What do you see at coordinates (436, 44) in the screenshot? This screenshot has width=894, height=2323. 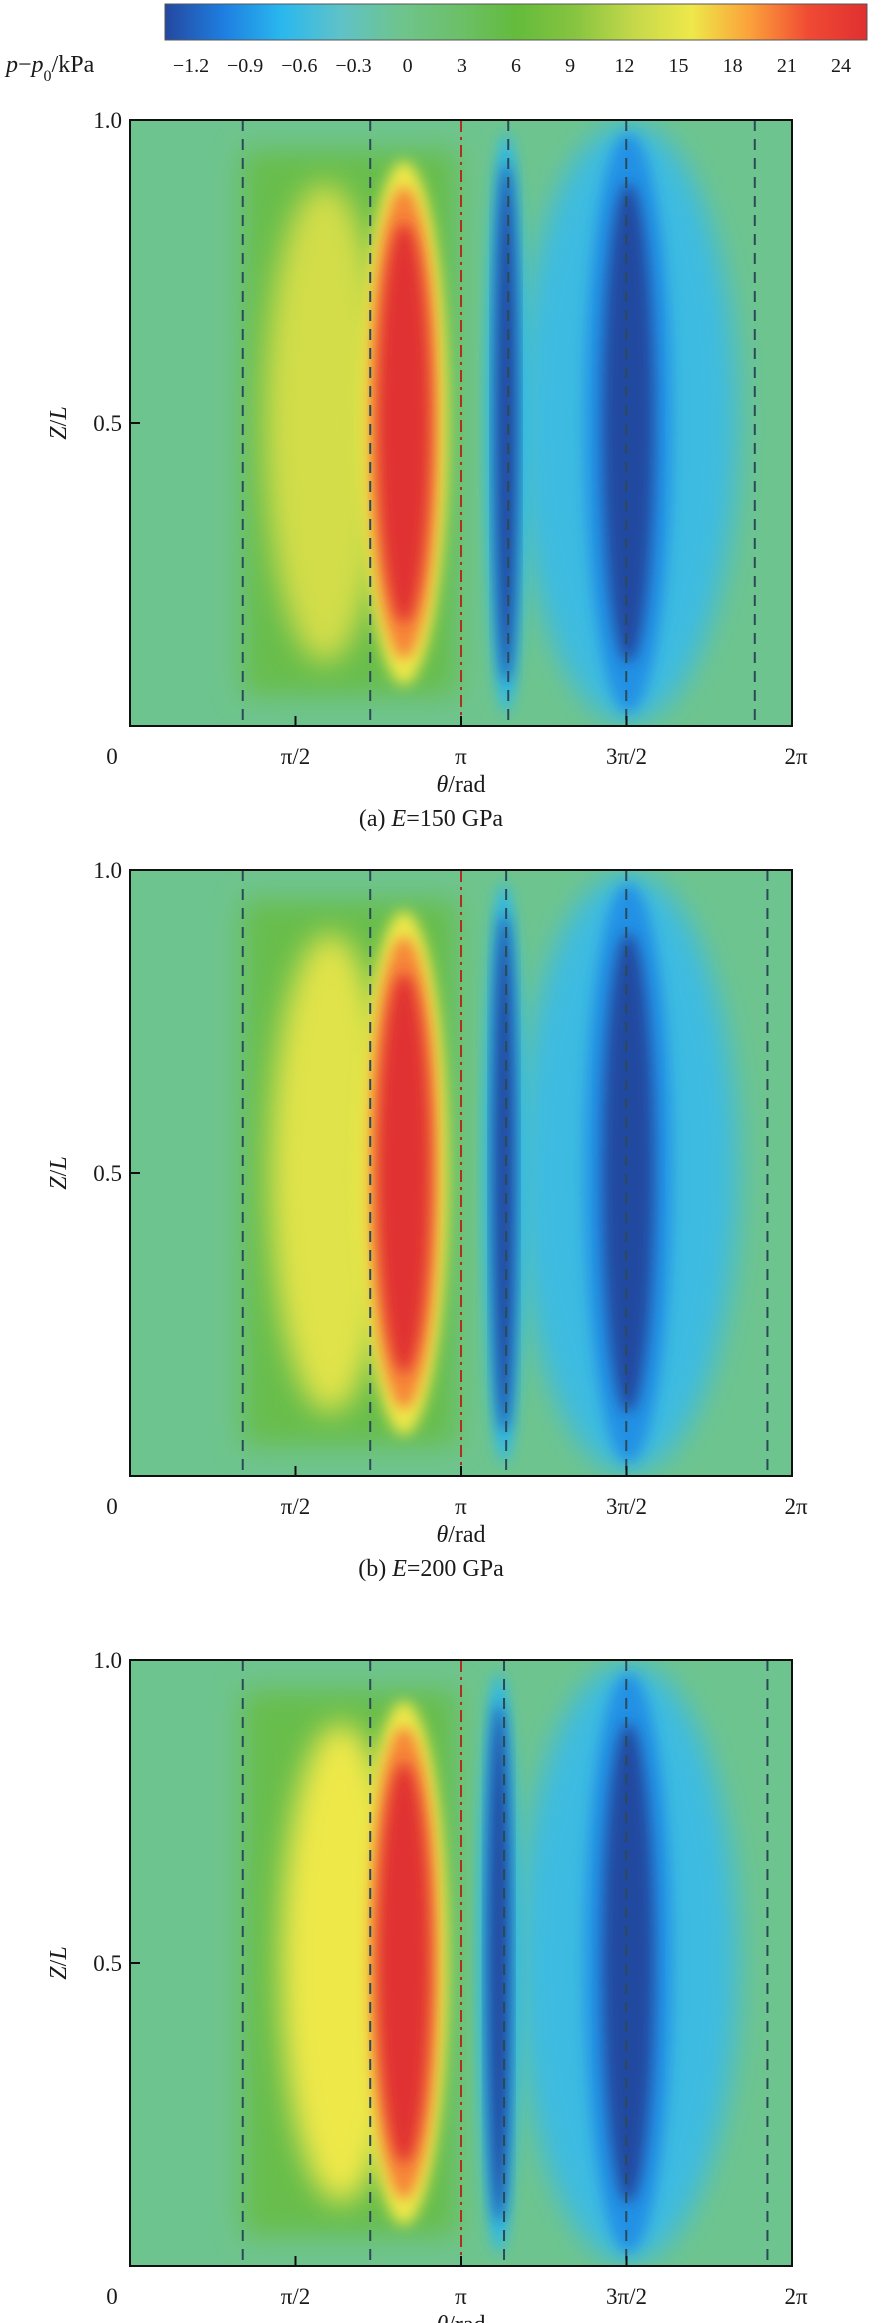 I see `colorbar: p−p0/kPa −1.2 −0.9 −0.6 −0.3 0 3 6 9 12 15 18 21 24` at bounding box center [436, 44].